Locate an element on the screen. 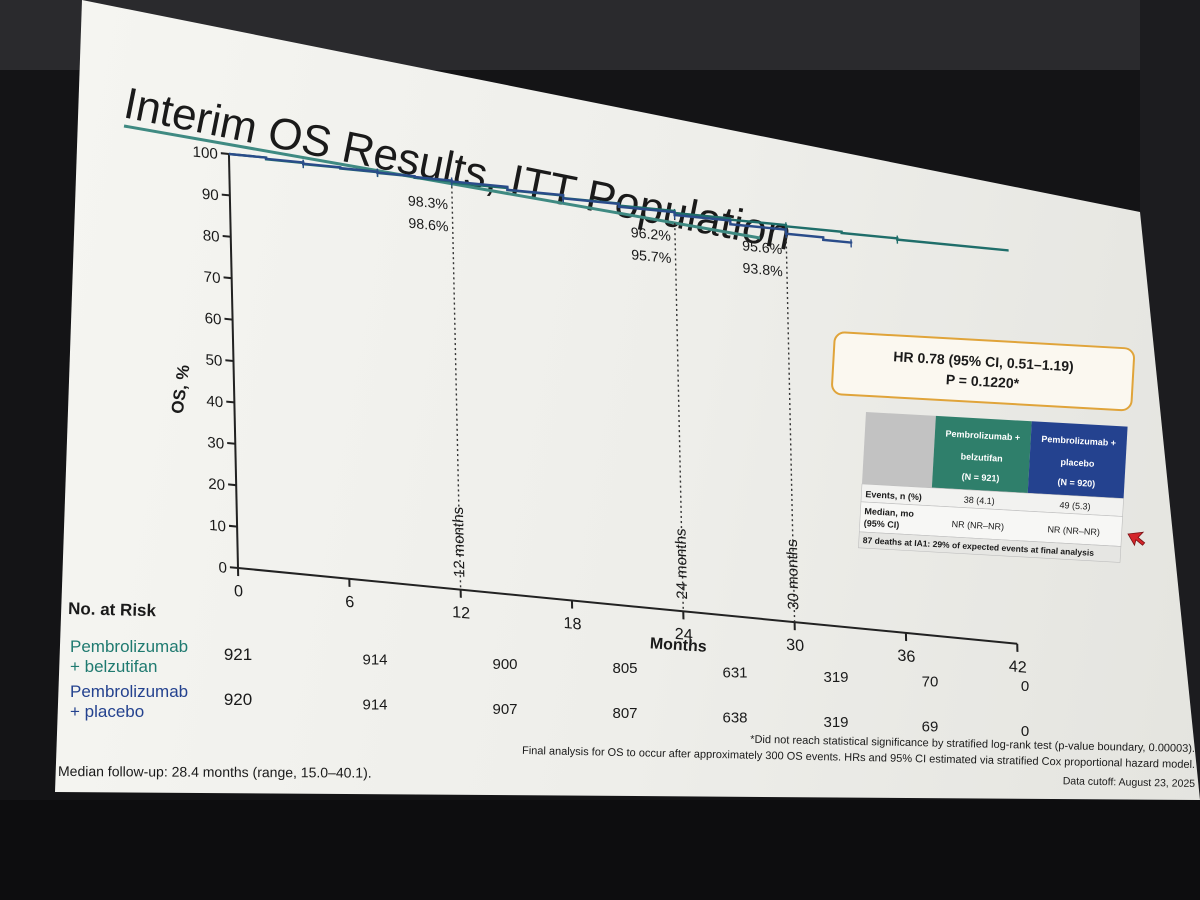  survival-curves is located at coordinates (618, 202).